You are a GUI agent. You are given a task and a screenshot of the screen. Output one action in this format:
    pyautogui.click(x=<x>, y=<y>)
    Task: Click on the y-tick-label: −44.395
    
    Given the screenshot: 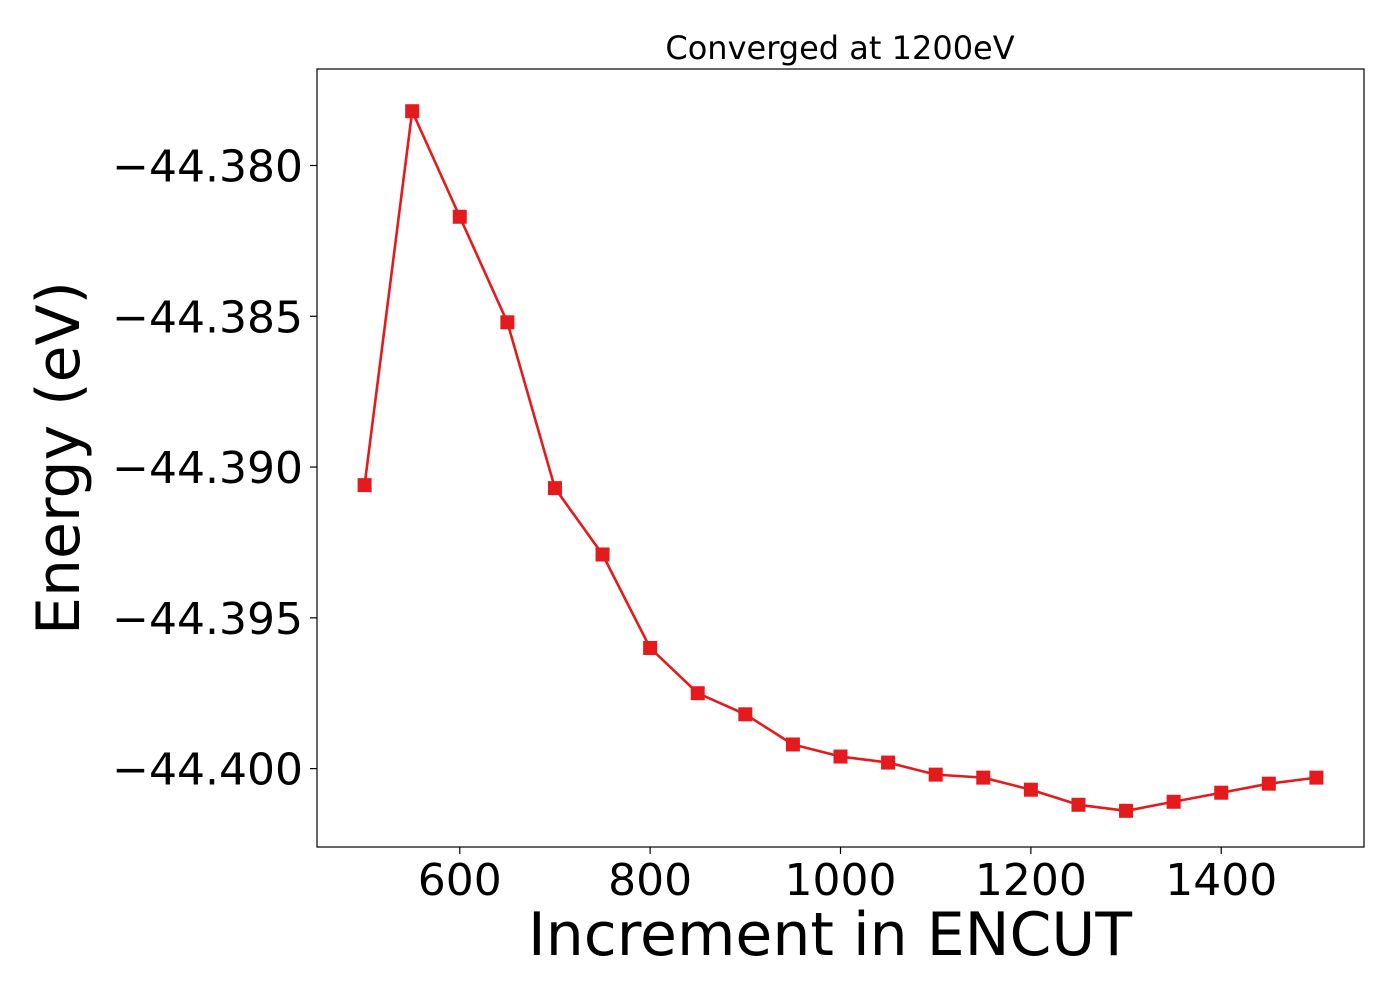 What is the action you would take?
    pyautogui.click(x=207, y=619)
    